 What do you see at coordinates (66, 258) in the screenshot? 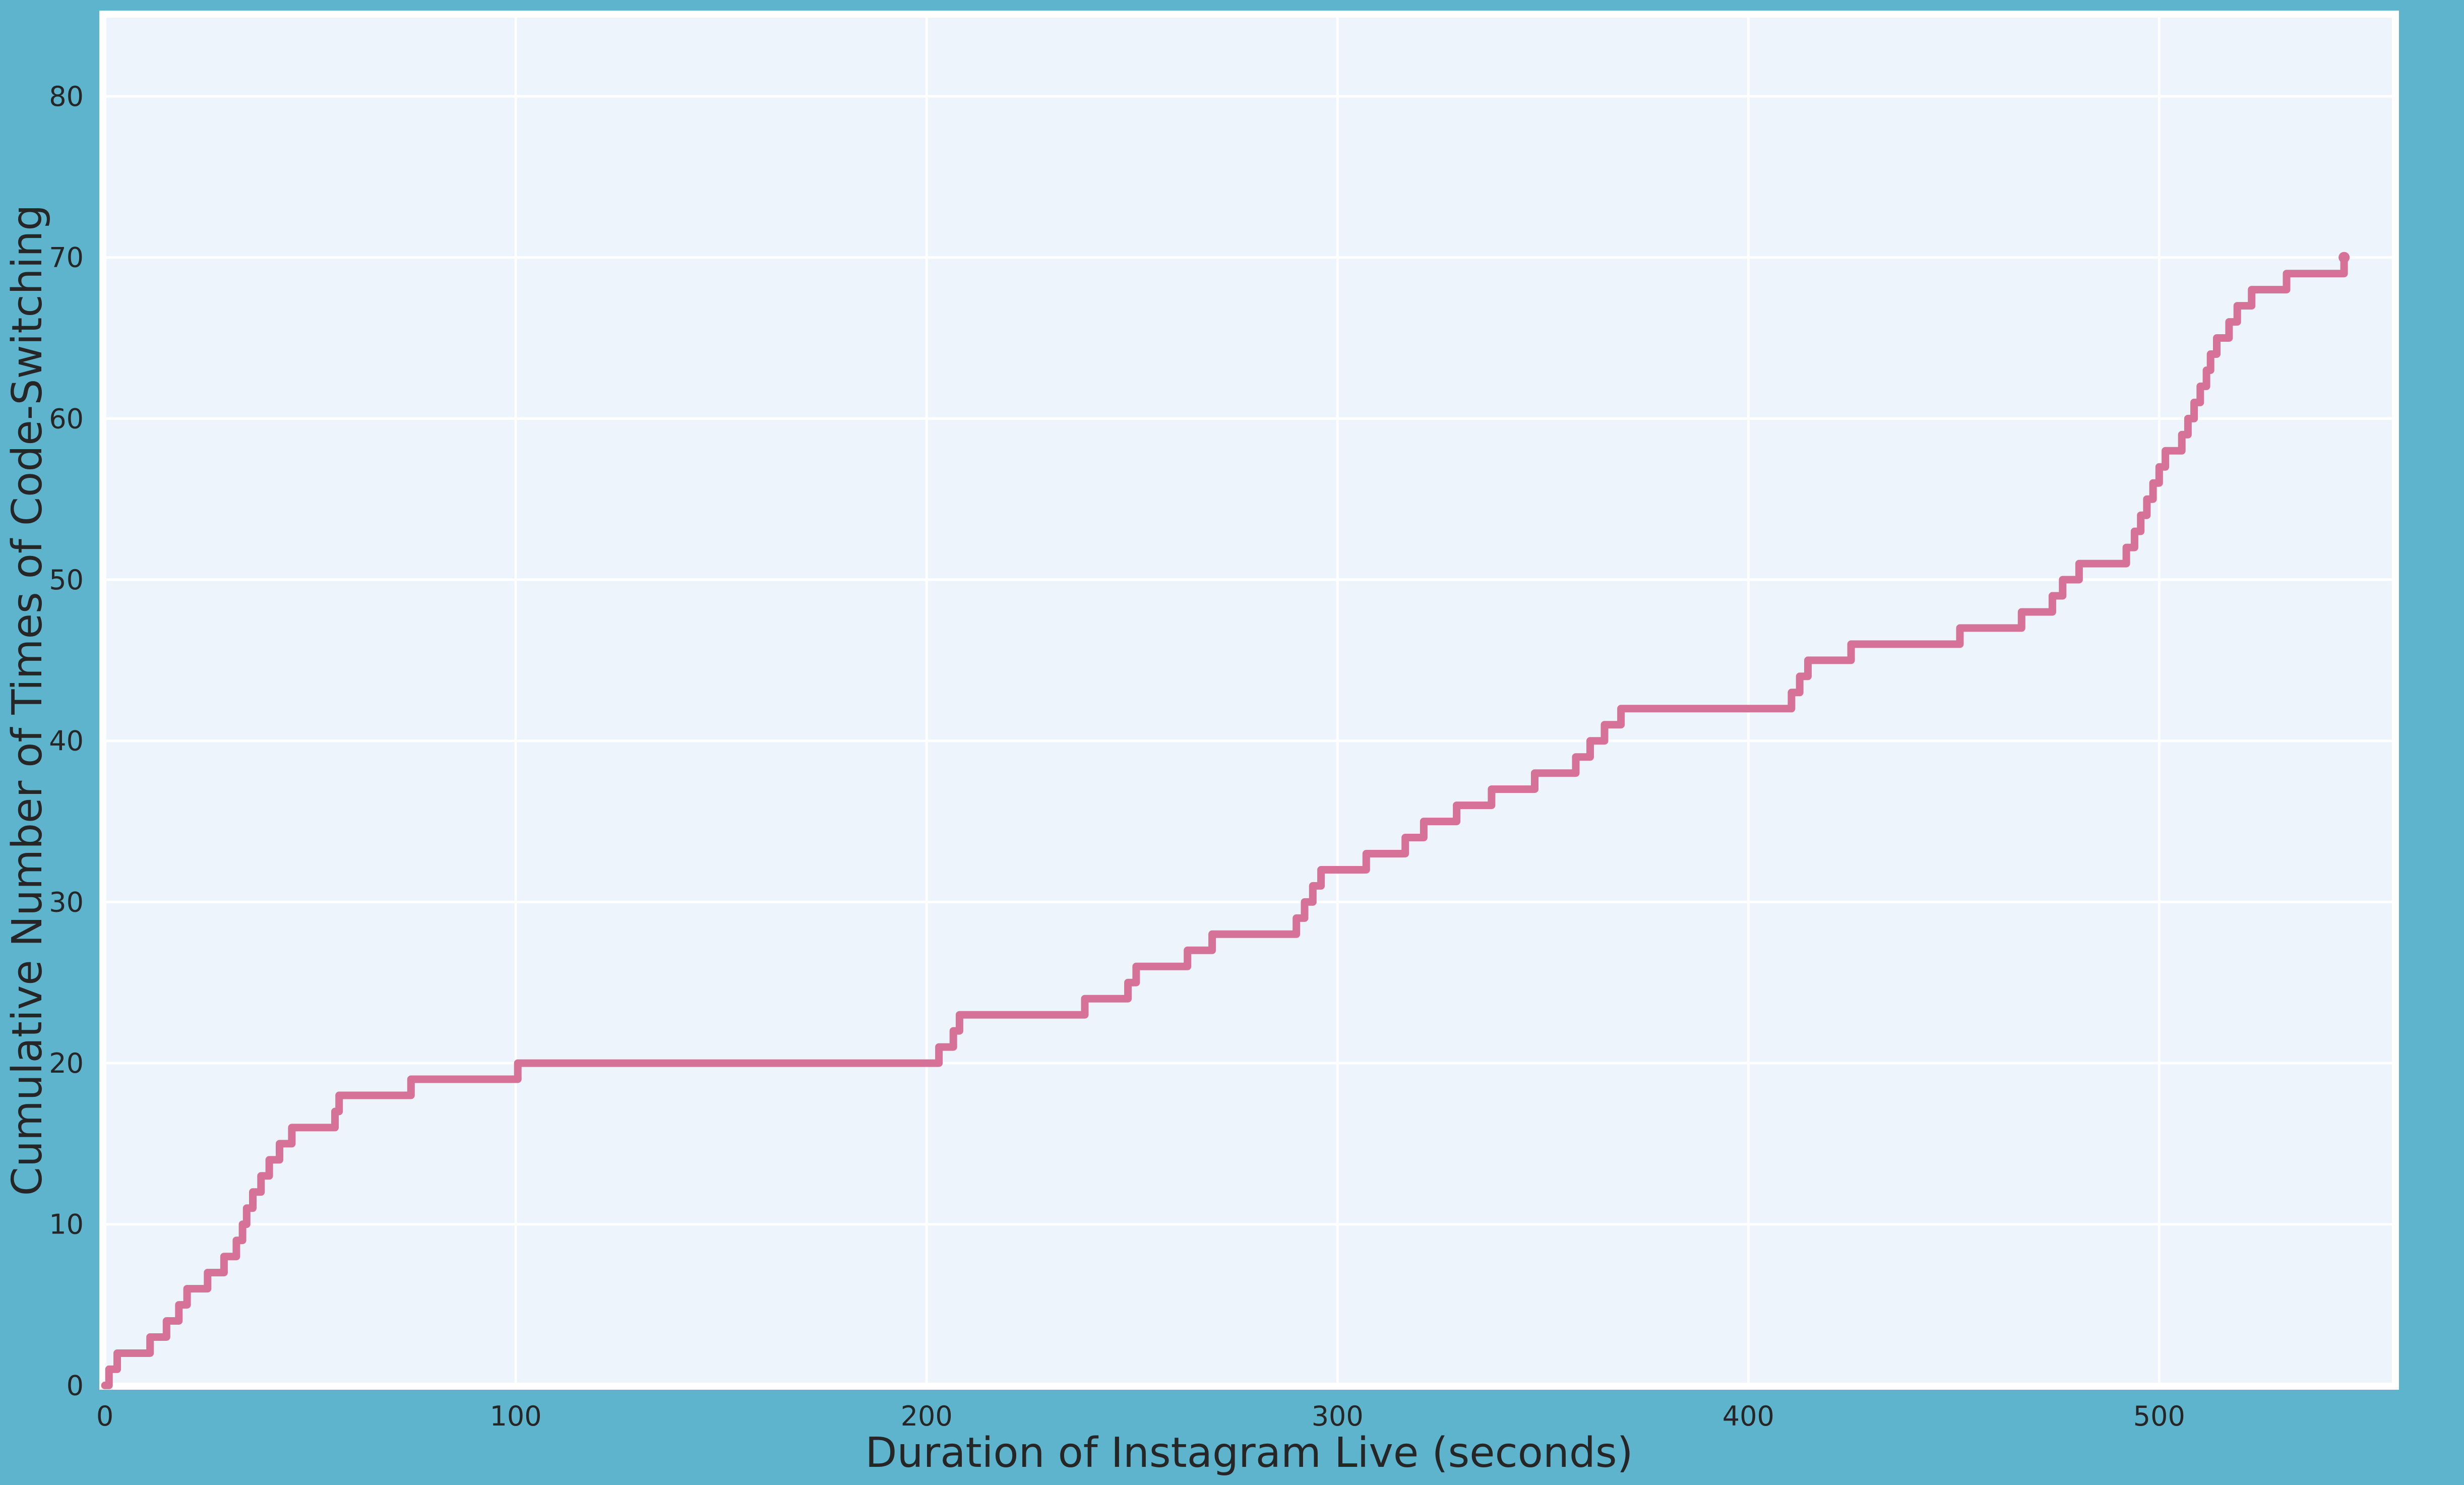
I see `y-tick-label: 70` at bounding box center [66, 258].